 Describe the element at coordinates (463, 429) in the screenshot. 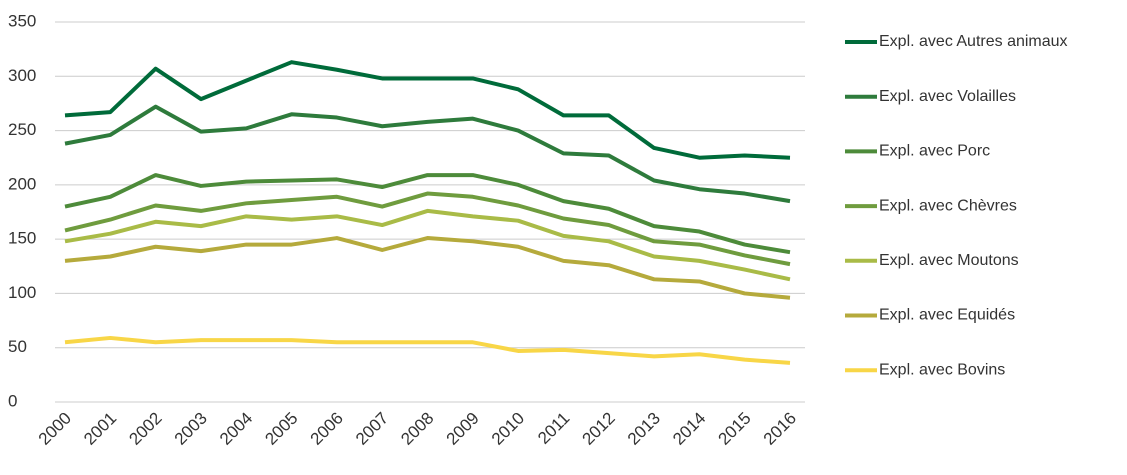

I see `x-tick-label: 2009` at that location.